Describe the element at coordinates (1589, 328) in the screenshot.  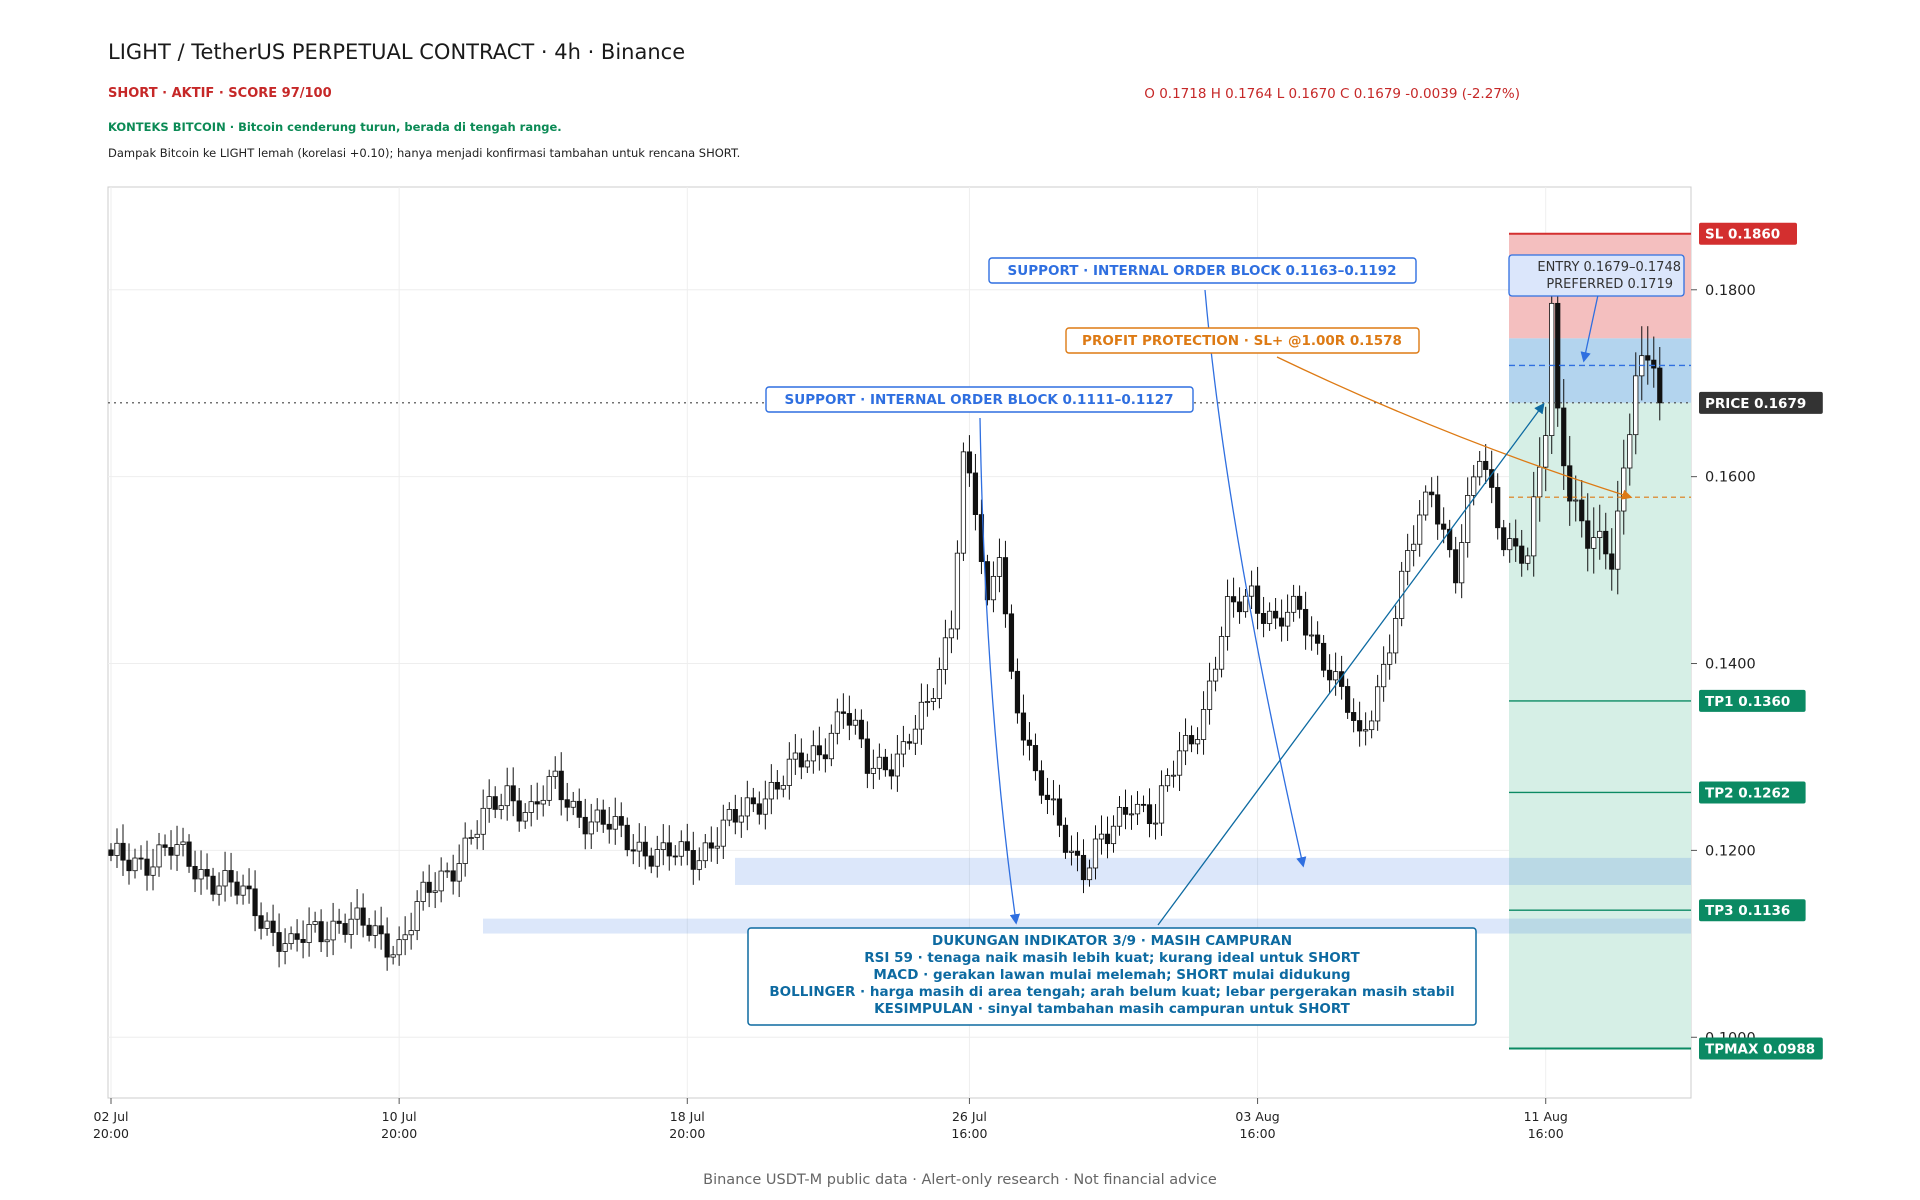
I see `entry-arrow` at that location.